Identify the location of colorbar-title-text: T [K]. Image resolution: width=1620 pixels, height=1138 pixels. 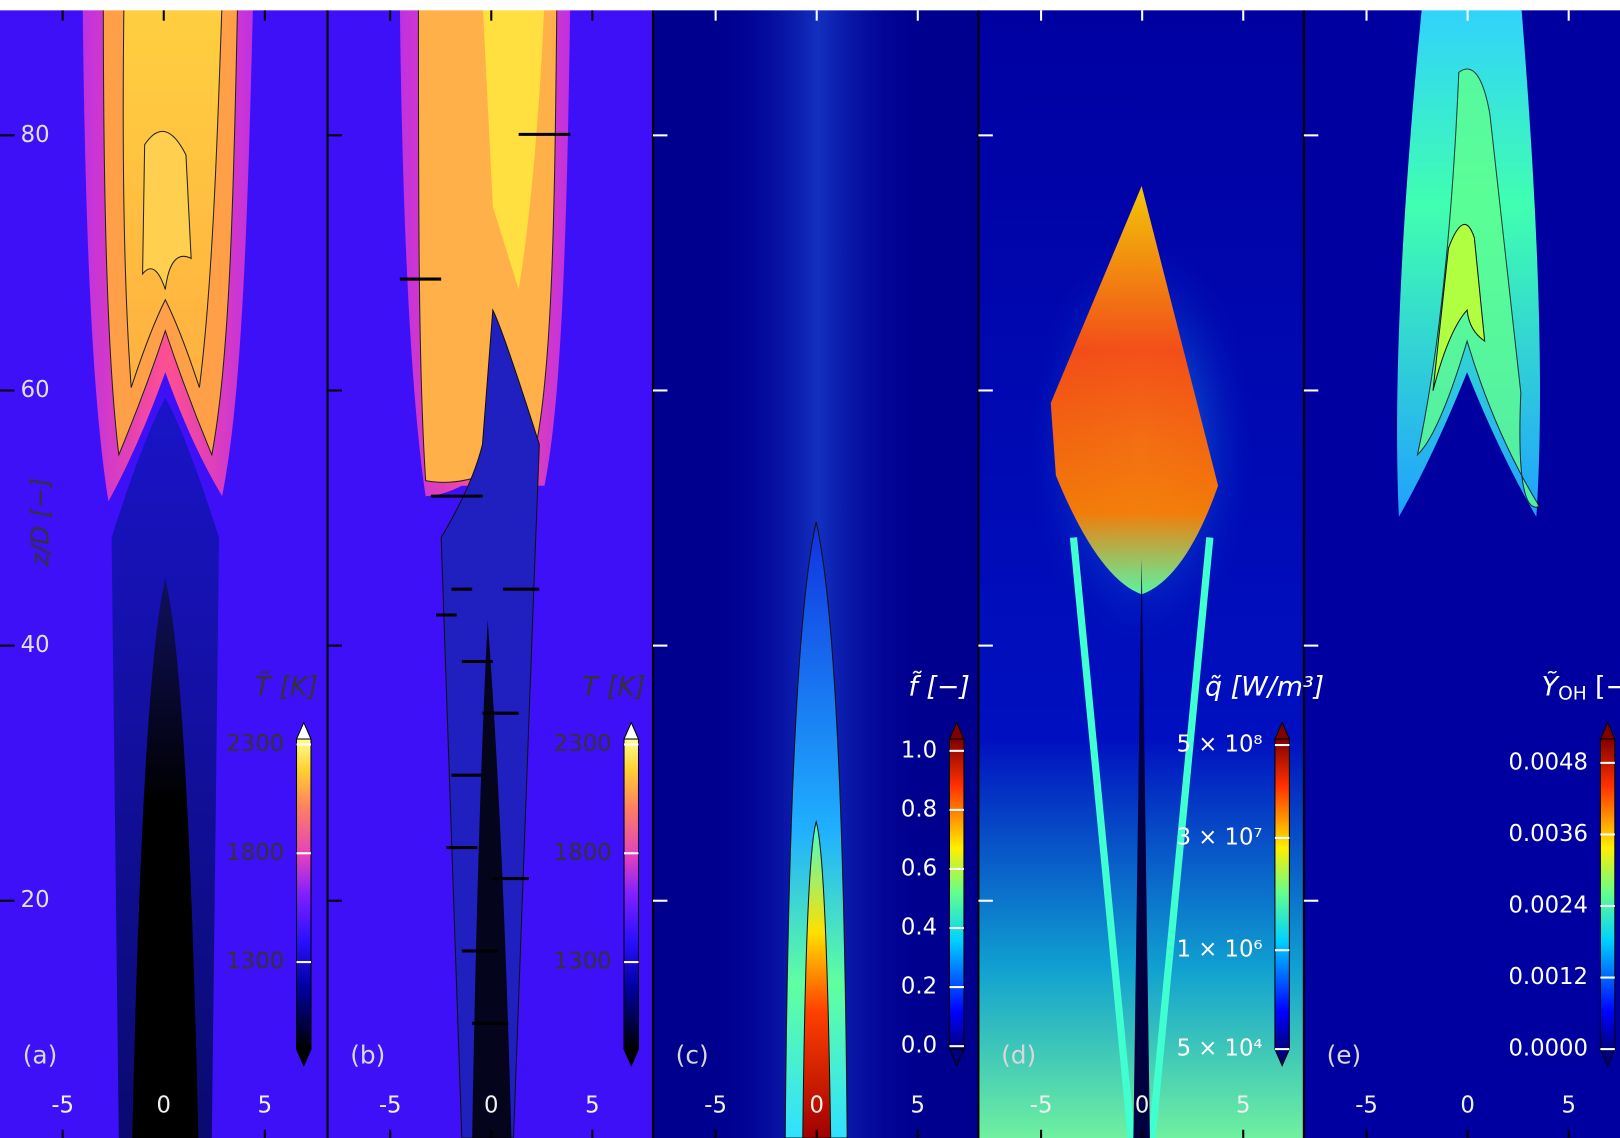
(614, 686).